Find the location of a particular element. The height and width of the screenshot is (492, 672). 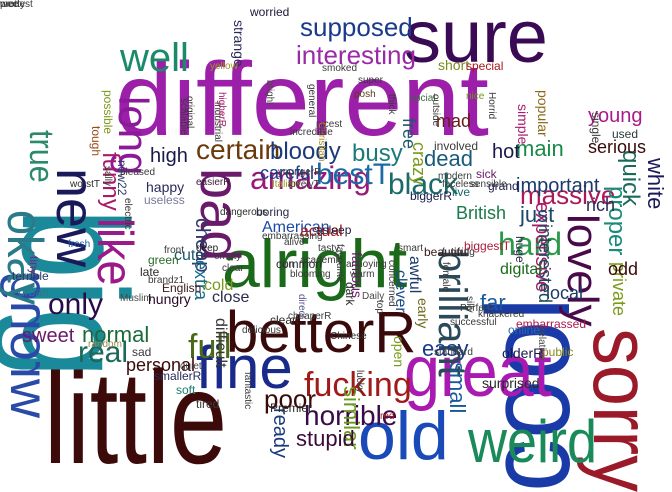

word: sad is located at coordinates (142, 352).